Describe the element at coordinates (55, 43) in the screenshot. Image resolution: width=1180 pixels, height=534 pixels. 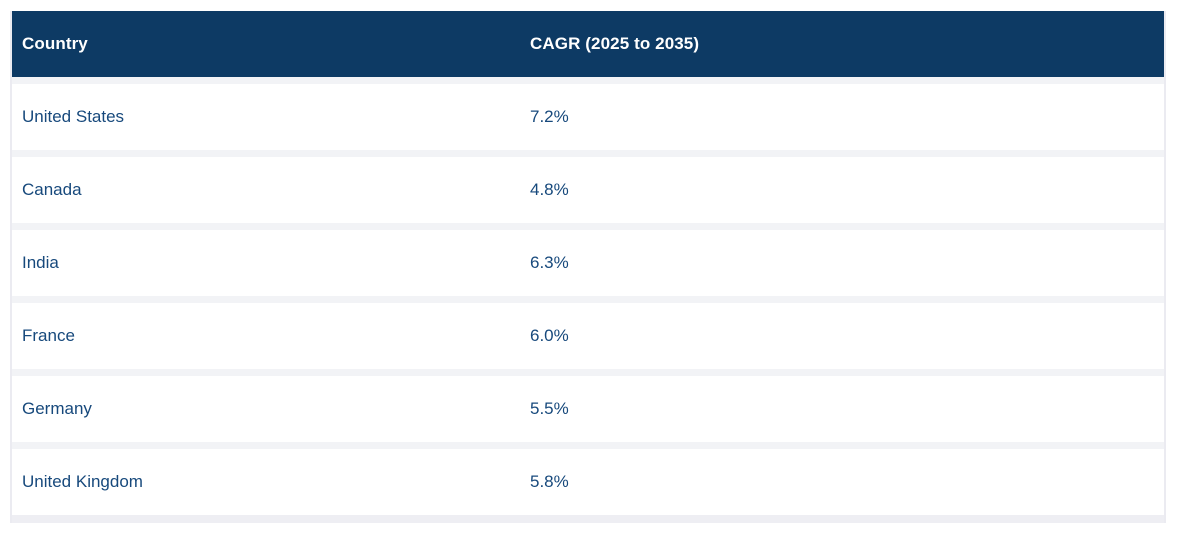
I see `column-header-country: Country` at that location.